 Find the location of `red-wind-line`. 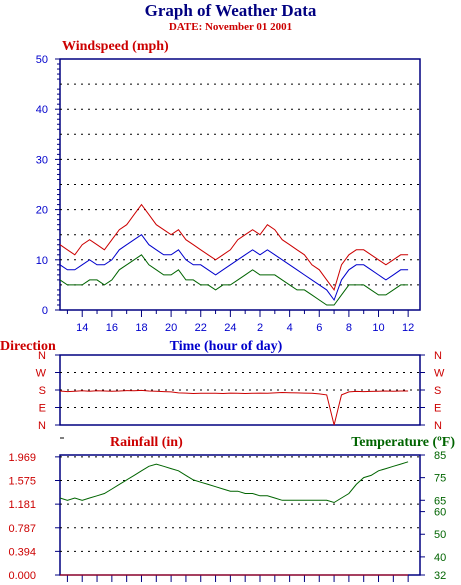

red-wind-line is located at coordinates (234, 247).